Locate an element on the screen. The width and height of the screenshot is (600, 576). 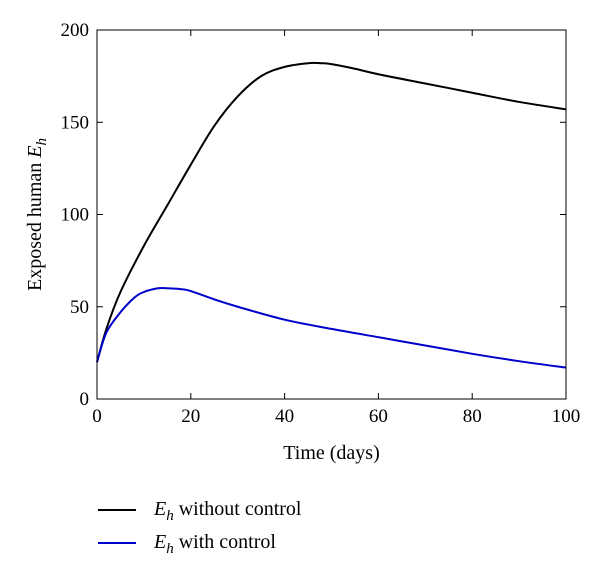
x-tick-label: 60 is located at coordinates (378, 416).